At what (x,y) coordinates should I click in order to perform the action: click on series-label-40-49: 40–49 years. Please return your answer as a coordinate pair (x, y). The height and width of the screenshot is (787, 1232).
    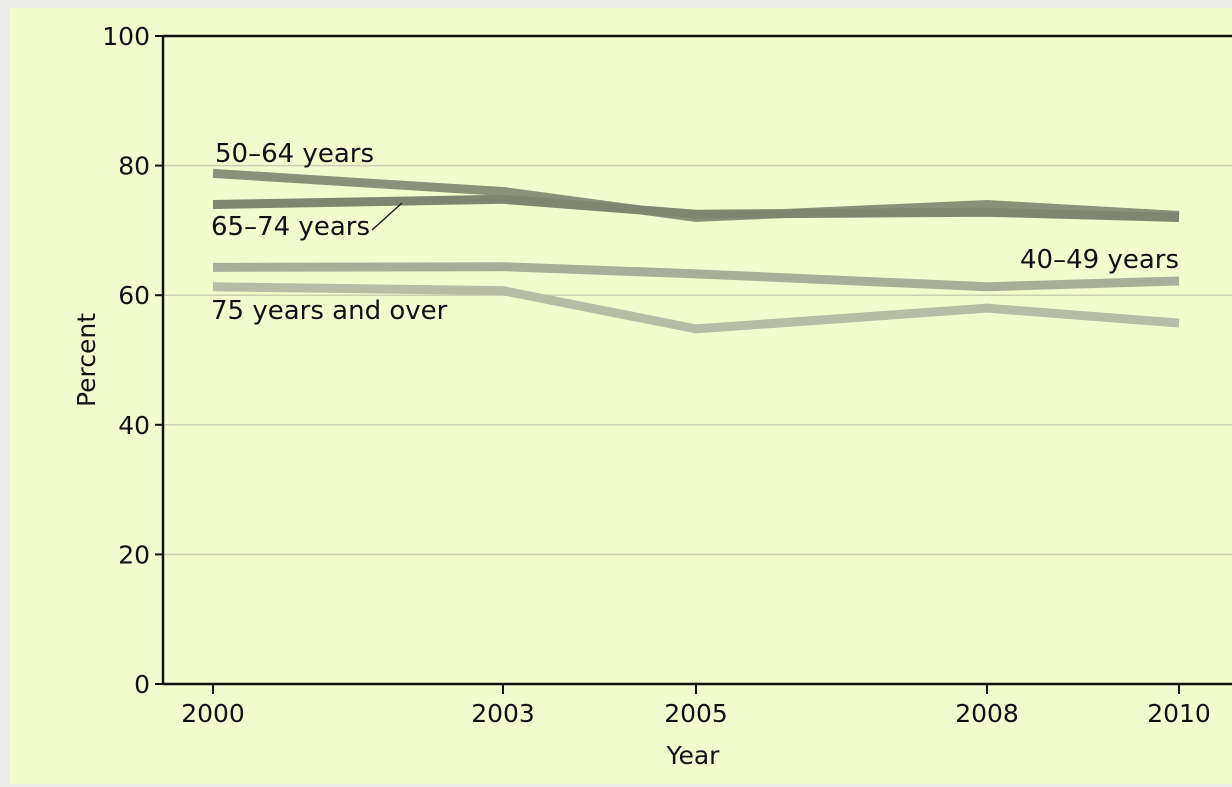
    Looking at the image, I should click on (1099, 260).